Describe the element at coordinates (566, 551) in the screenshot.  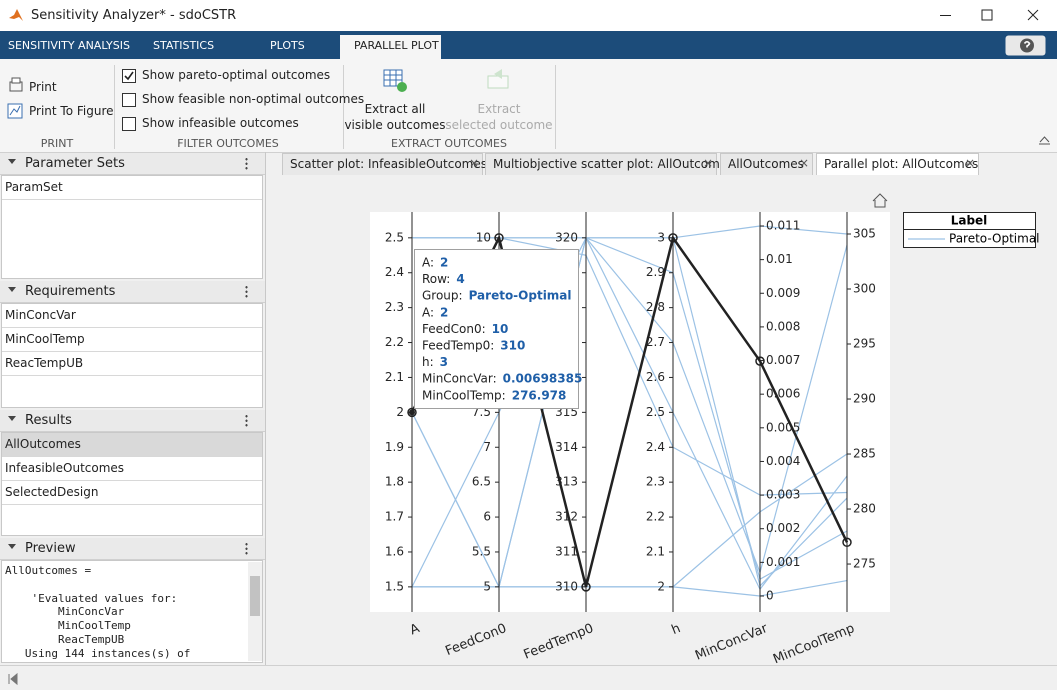
I see `tick-label: 311` at that location.